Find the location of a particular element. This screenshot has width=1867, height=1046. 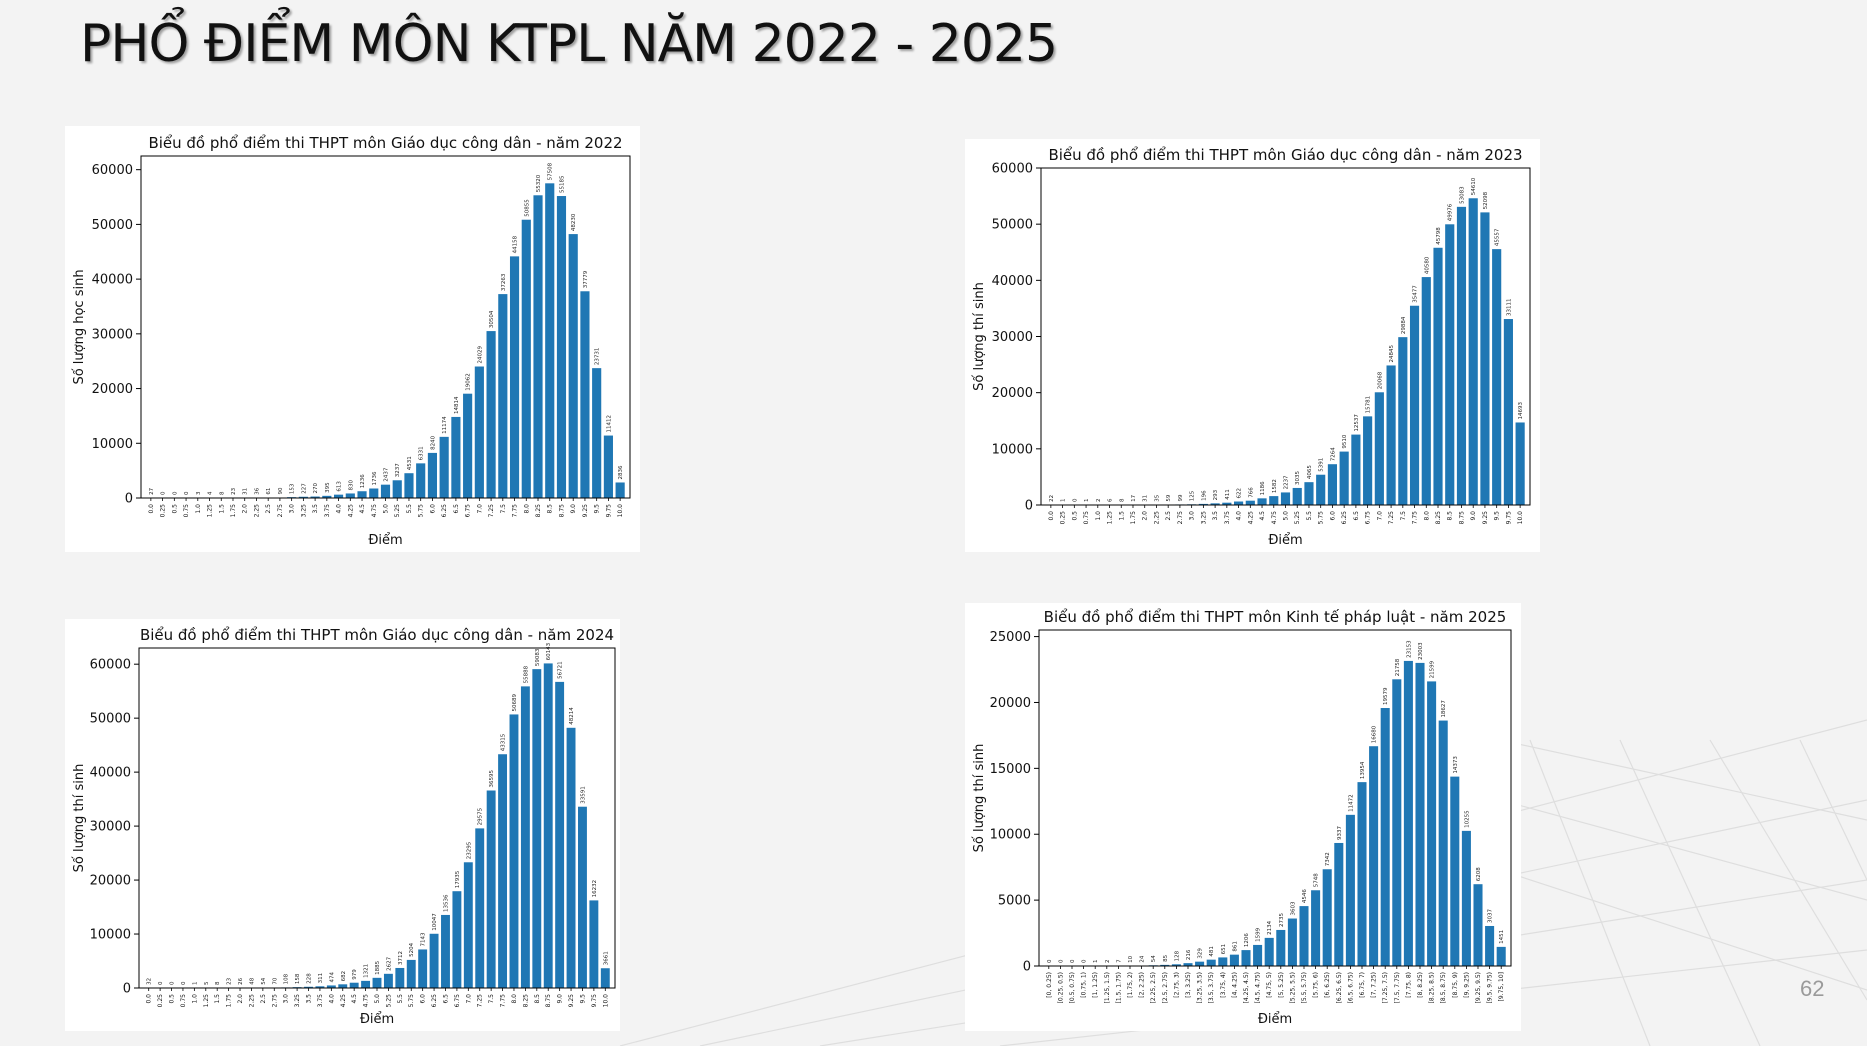

x-tick-label: [0.5, 0.75) is located at coordinates (1072, 987).